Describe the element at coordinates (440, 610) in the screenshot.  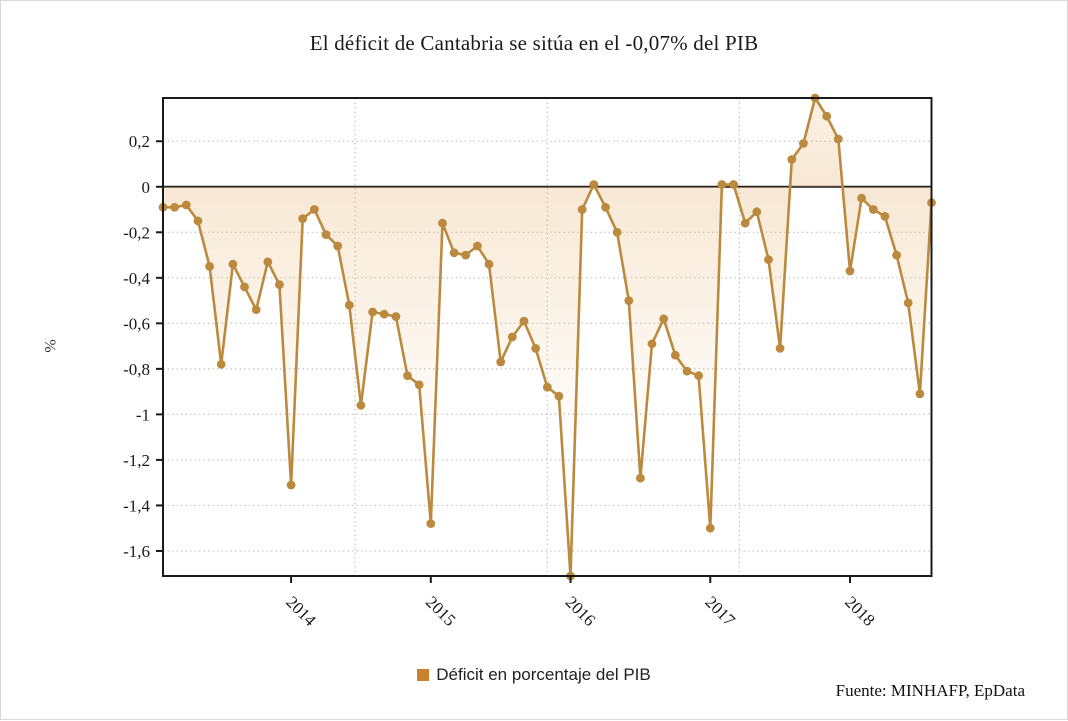
I see `x-tick-label: 2015` at that location.